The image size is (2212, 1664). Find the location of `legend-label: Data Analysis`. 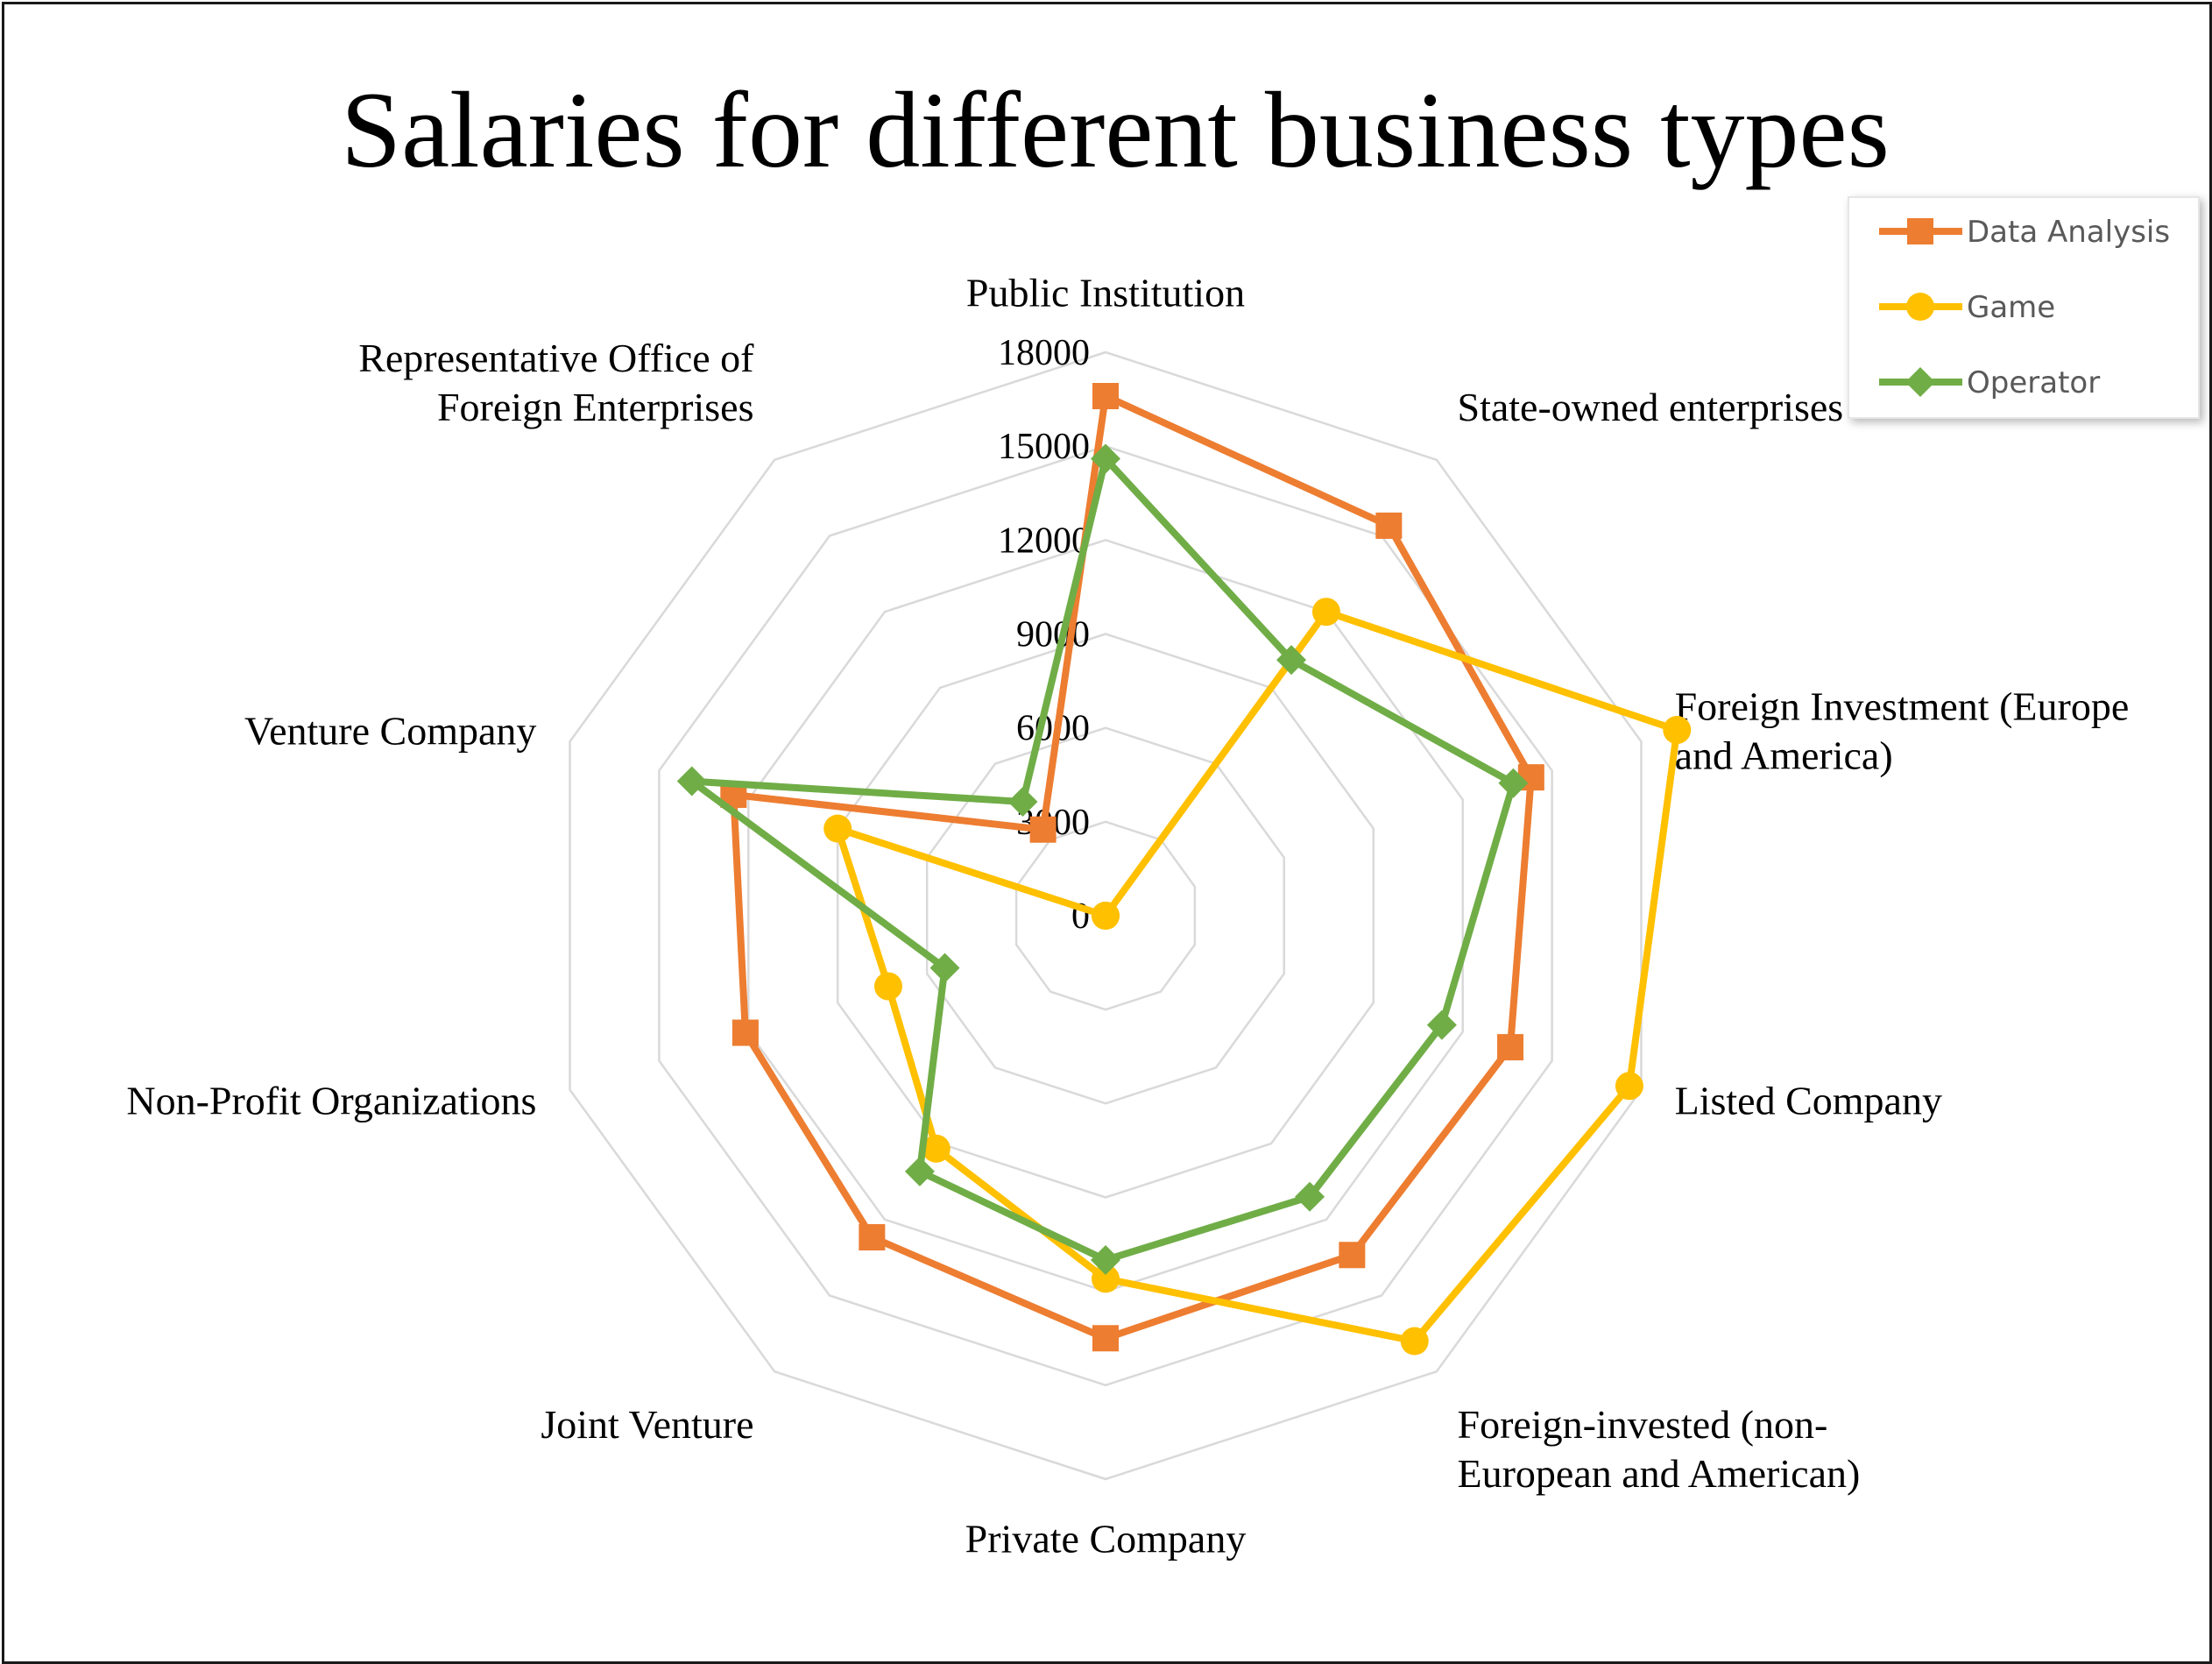

legend-label: Data Analysis is located at coordinates (2068, 232).